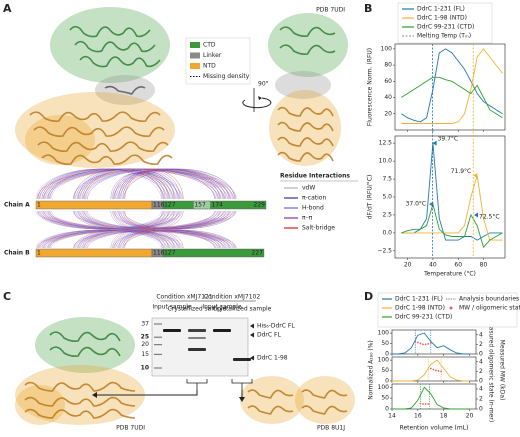 The width and height of the screenshot is (520, 437). What do you see at coordinates (226, 76) in the screenshot?
I see `legend-label: Missing density` at bounding box center [226, 76].